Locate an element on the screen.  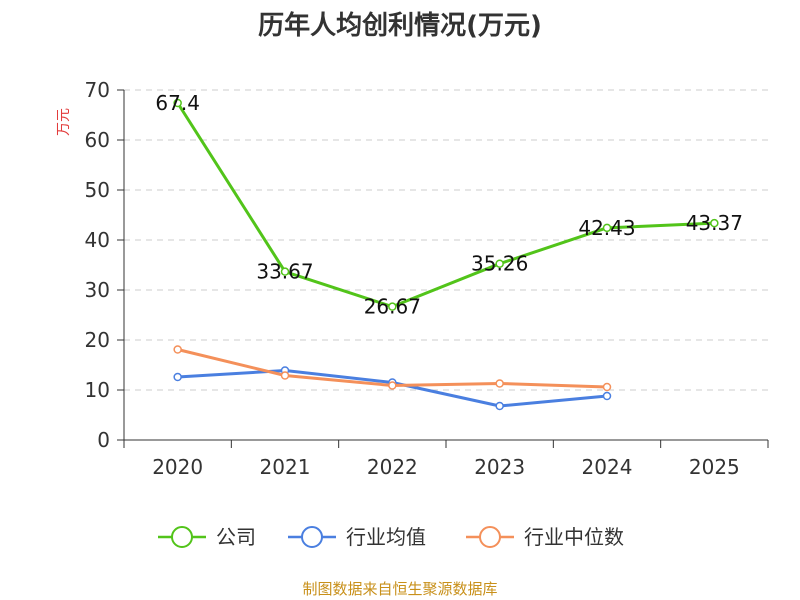
y-tick-label: 30 is located at coordinates (97, 290).